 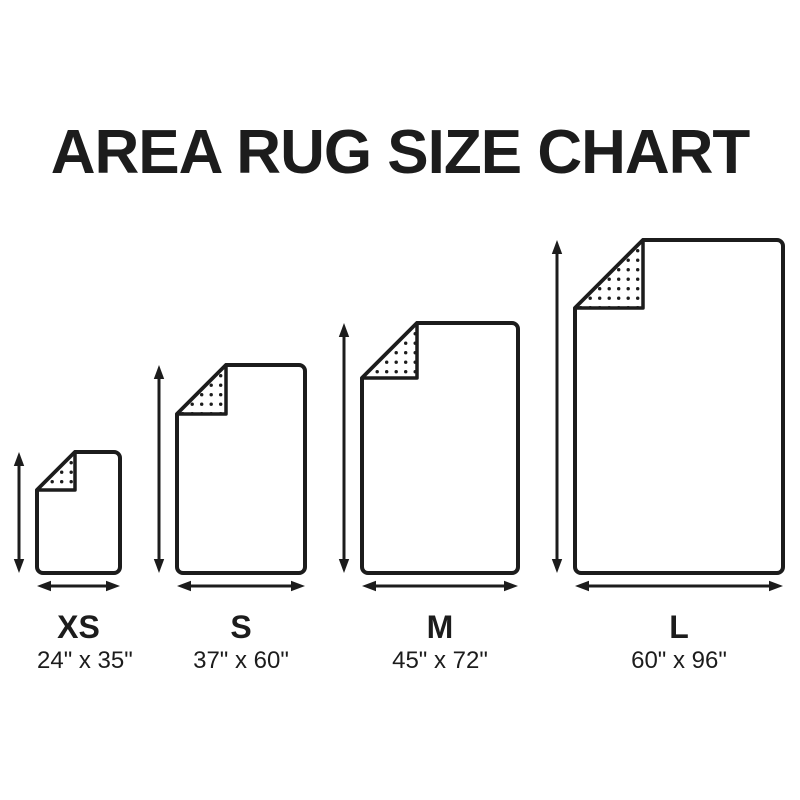 I want to click on rug-labels-xs: XS 24" x 35", so click(x=85, y=641).